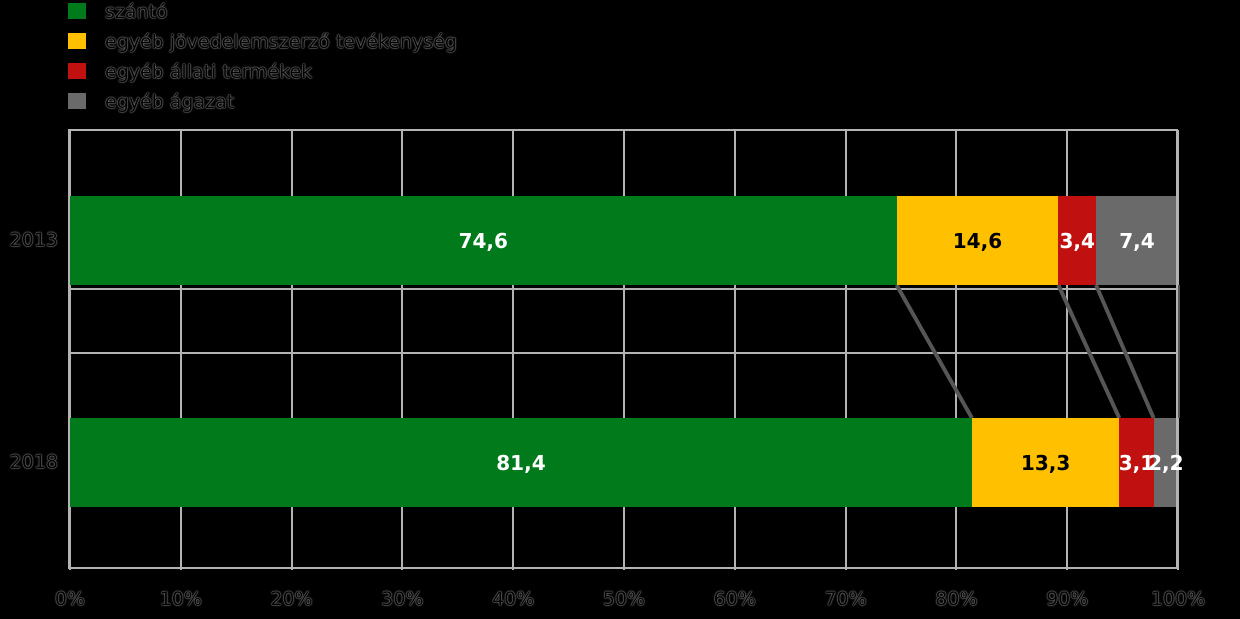 This screenshot has height=619, width=1240. What do you see at coordinates (136, 12) in the screenshot?
I see `legend-label: szántó` at bounding box center [136, 12].